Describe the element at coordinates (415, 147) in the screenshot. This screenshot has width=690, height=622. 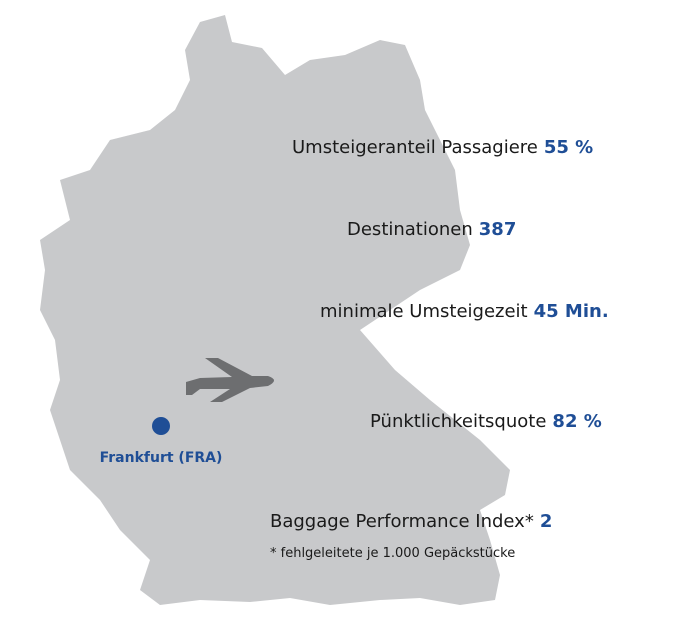
I see `stat-label: Umsteigeranteil Passagiere` at that location.